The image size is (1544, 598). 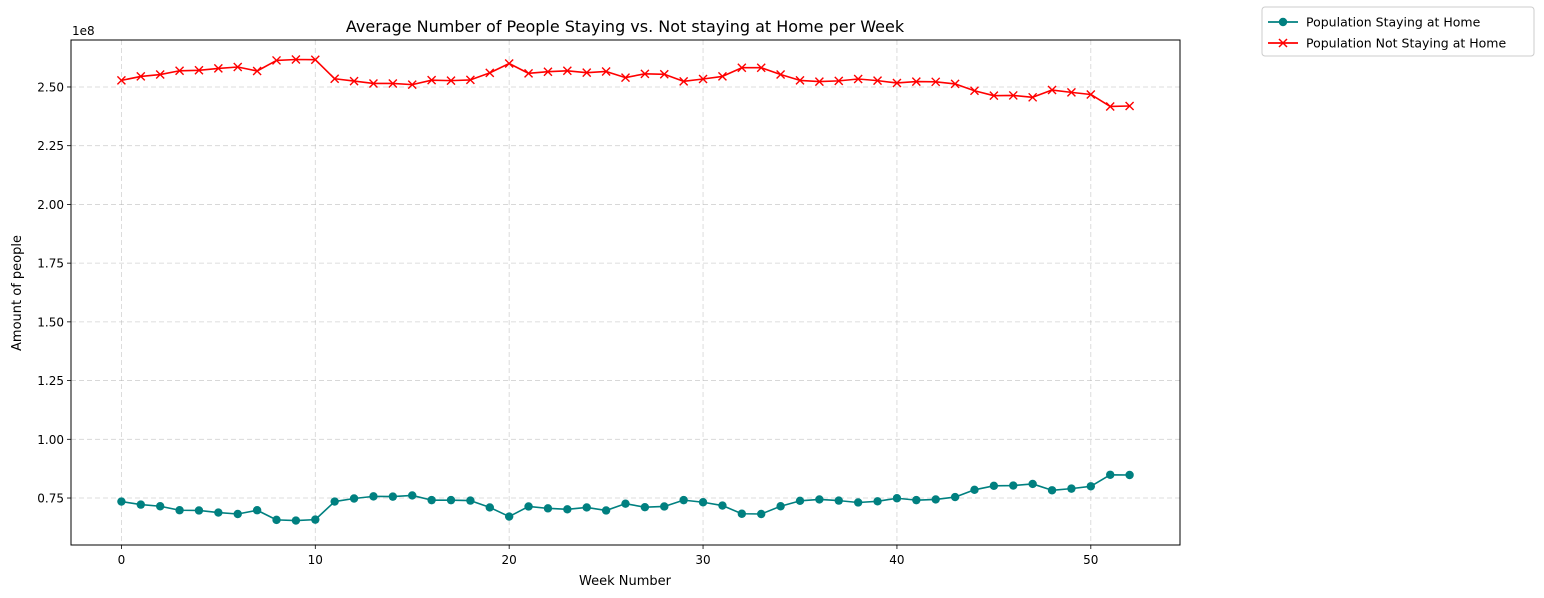 What do you see at coordinates (50, 322) in the screenshot?
I see `y-tick-label: 1.50` at bounding box center [50, 322].